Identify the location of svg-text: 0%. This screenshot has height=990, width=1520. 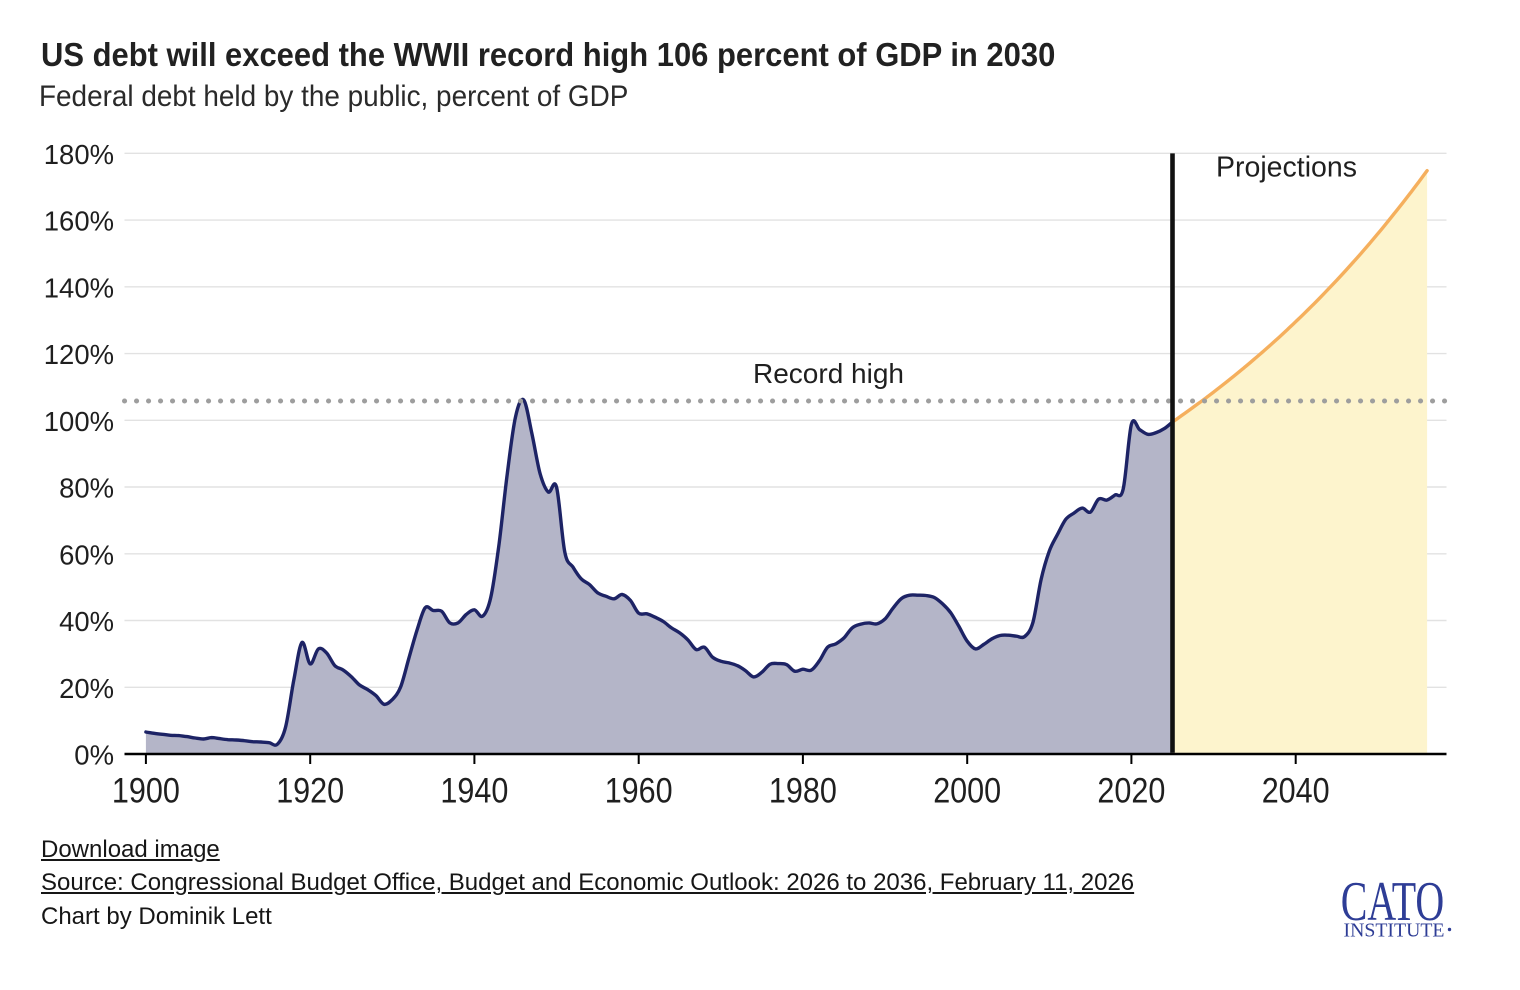
(94, 755).